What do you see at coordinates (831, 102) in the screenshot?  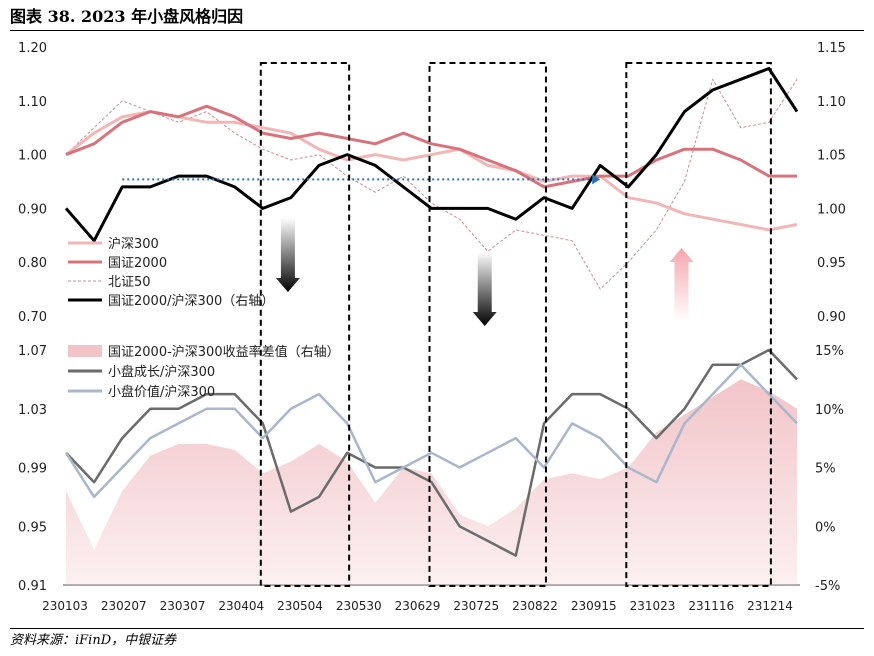 I see `top-right-axis-tick: 1.10` at bounding box center [831, 102].